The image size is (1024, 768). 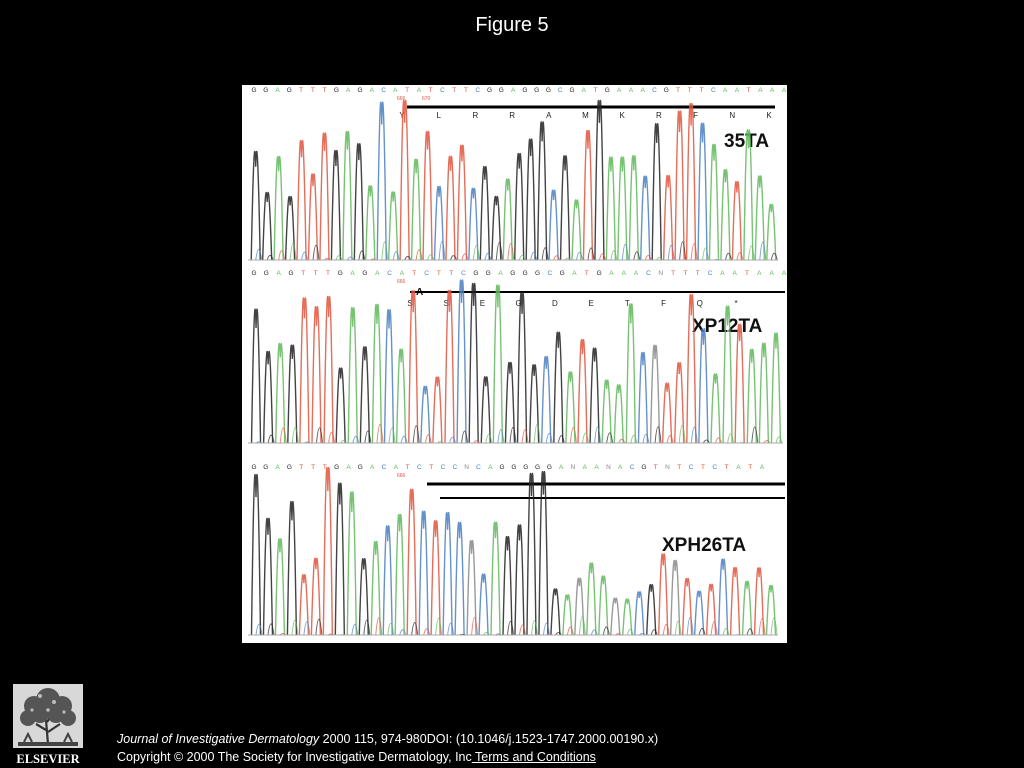 I want to click on amino-acid: Q, so click(x=700, y=303).